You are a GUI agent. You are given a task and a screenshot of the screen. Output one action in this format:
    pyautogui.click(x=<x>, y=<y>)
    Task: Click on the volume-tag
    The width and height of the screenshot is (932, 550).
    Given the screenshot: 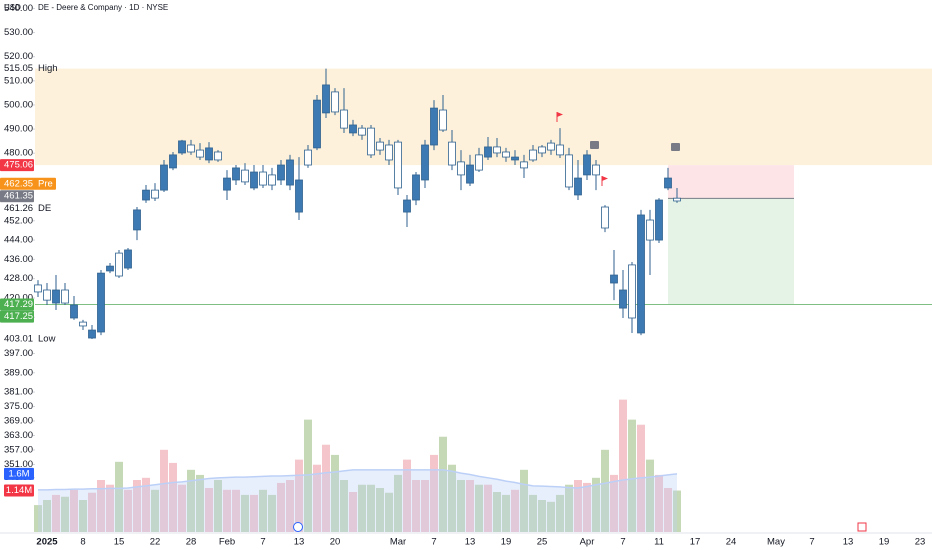 What is the action you would take?
    pyautogui.click(x=19, y=473)
    